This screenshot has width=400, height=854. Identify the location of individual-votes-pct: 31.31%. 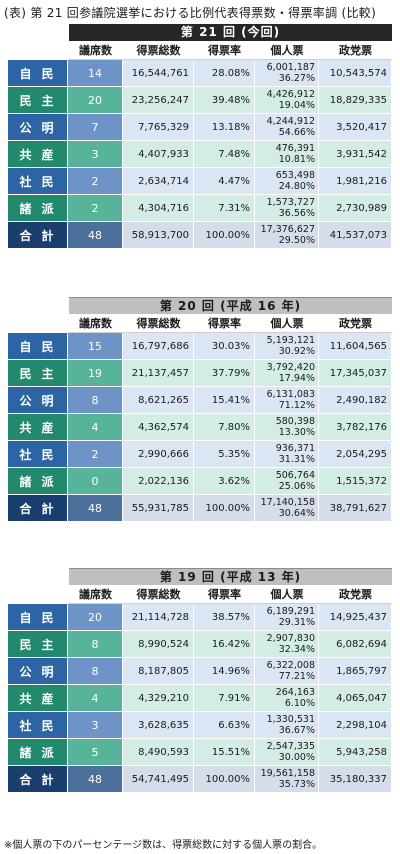
(296, 459).